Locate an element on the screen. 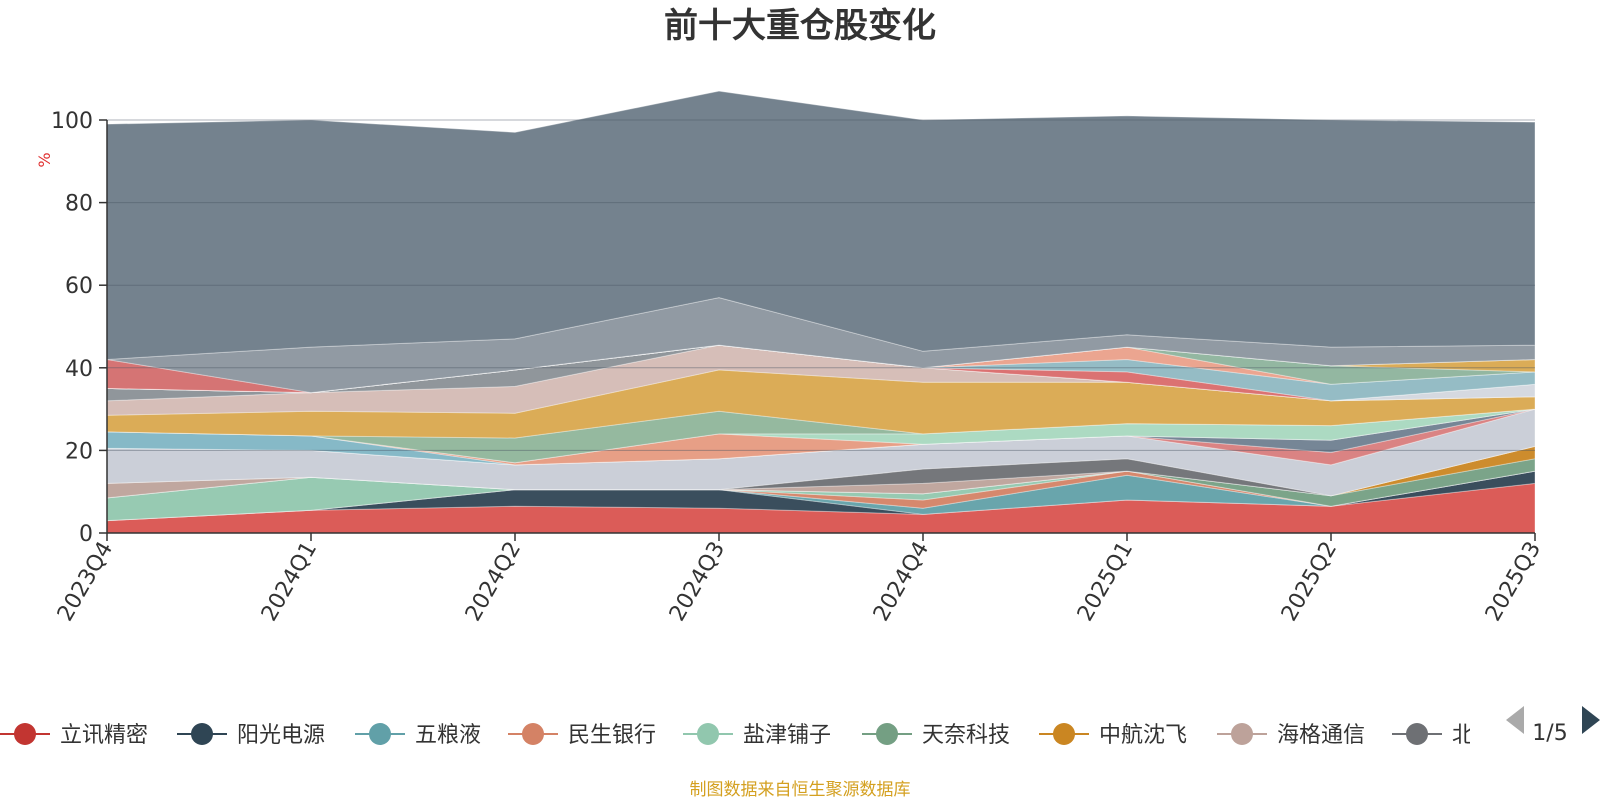 The image size is (1600, 800). y-tick-label: 60 is located at coordinates (79, 286).